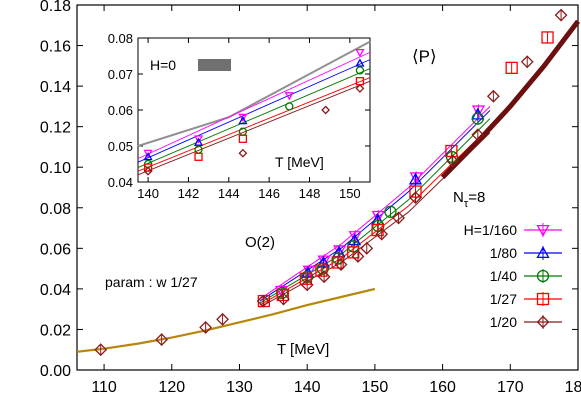 The image size is (581, 407). What do you see at coordinates (120, 146) in the screenshot?
I see `inset-y-tick-label: 0.05` at bounding box center [120, 146].